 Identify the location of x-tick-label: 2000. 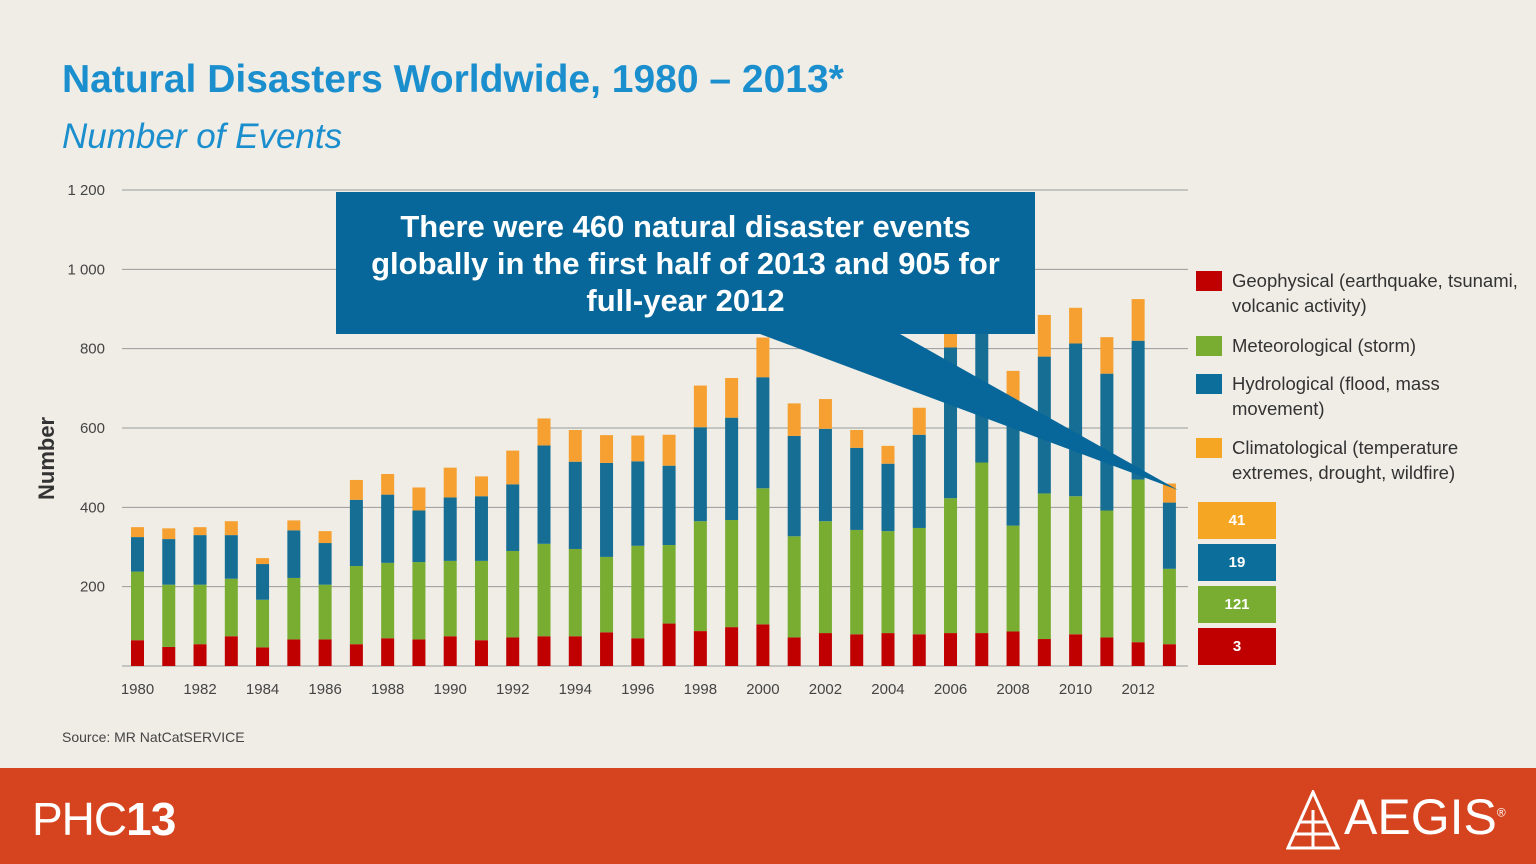
(762, 689).